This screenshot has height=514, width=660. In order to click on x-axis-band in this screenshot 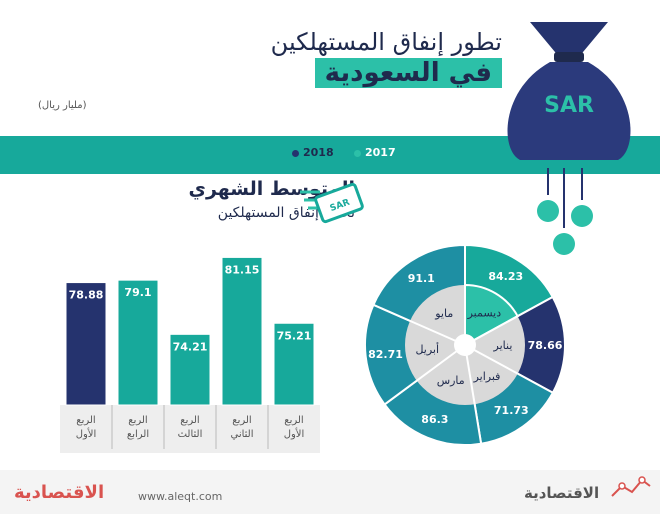, I will do `click(190, 429)`.